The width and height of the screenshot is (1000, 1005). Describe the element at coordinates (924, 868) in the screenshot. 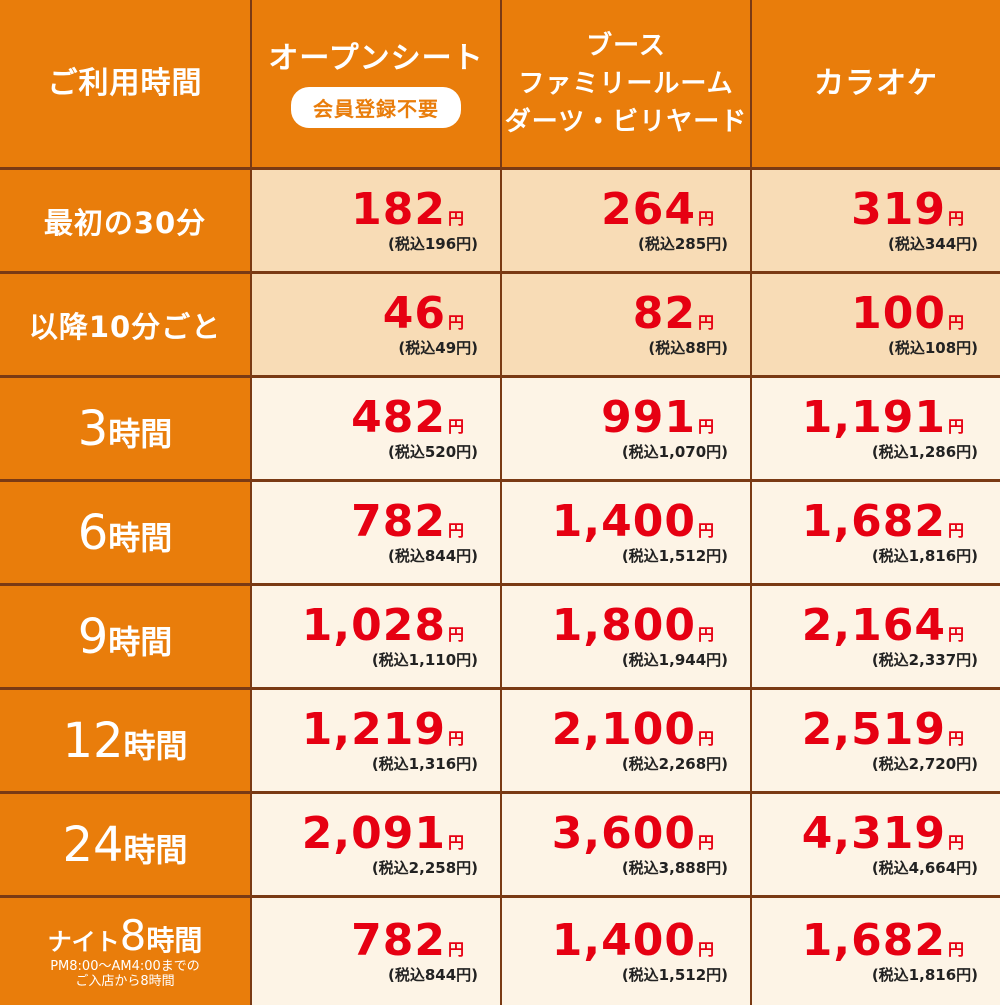

I see `tax-included-price: (税込4,664円)` at that location.